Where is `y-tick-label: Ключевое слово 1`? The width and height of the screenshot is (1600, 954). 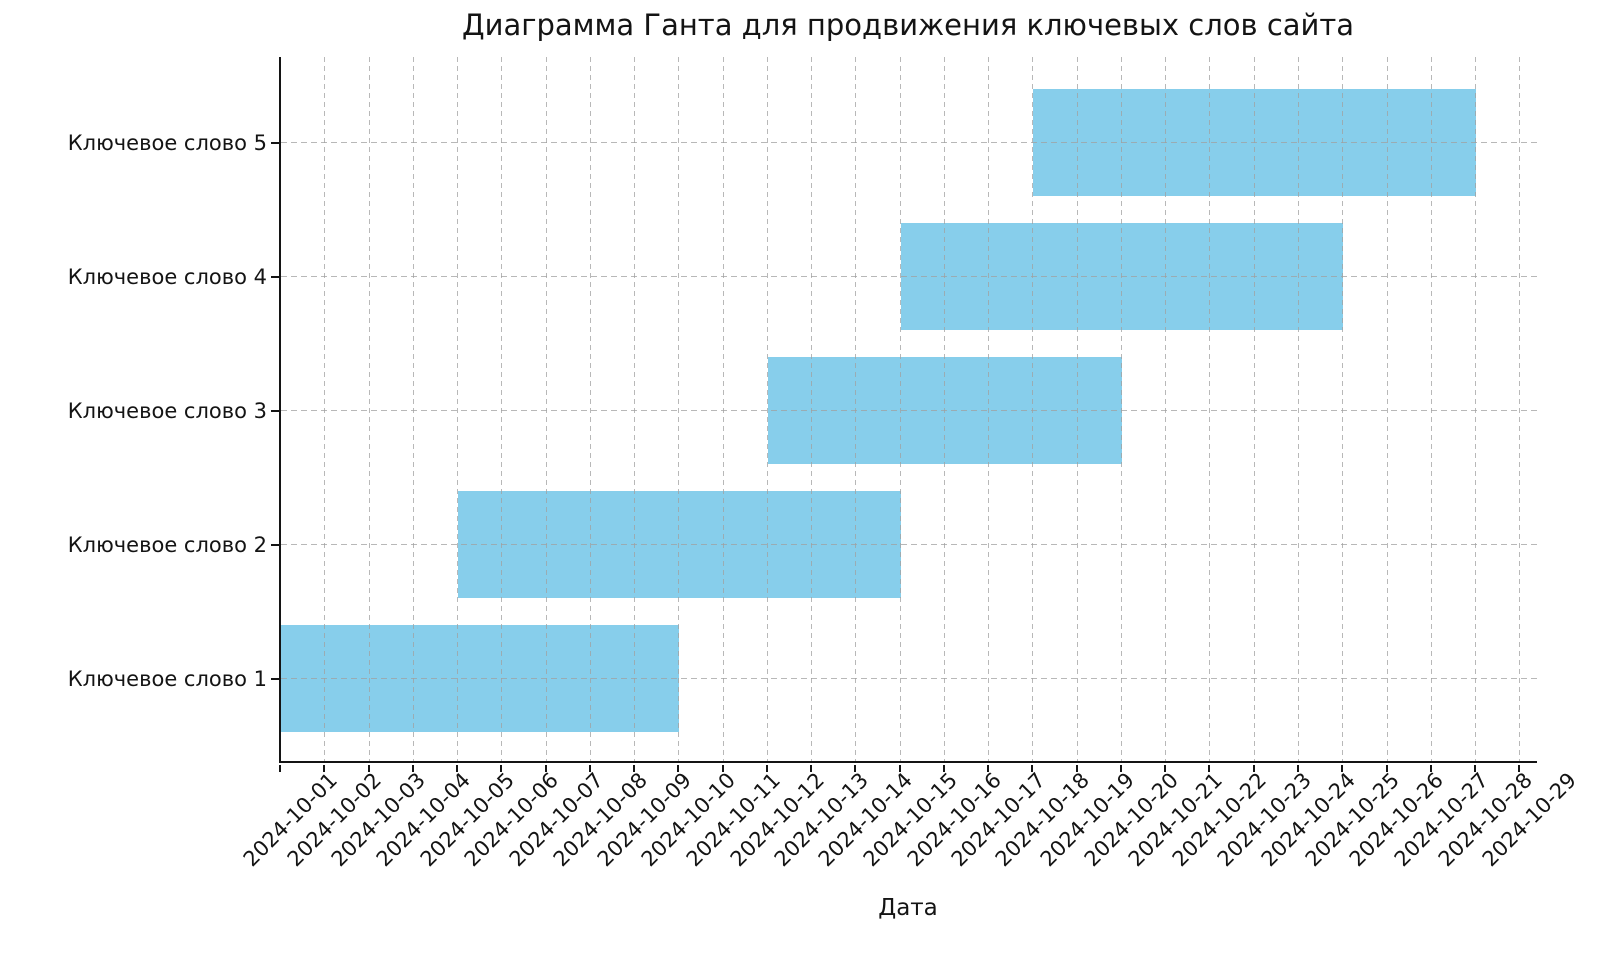 y-tick-label: Ключевое слово 1 is located at coordinates (167, 678).